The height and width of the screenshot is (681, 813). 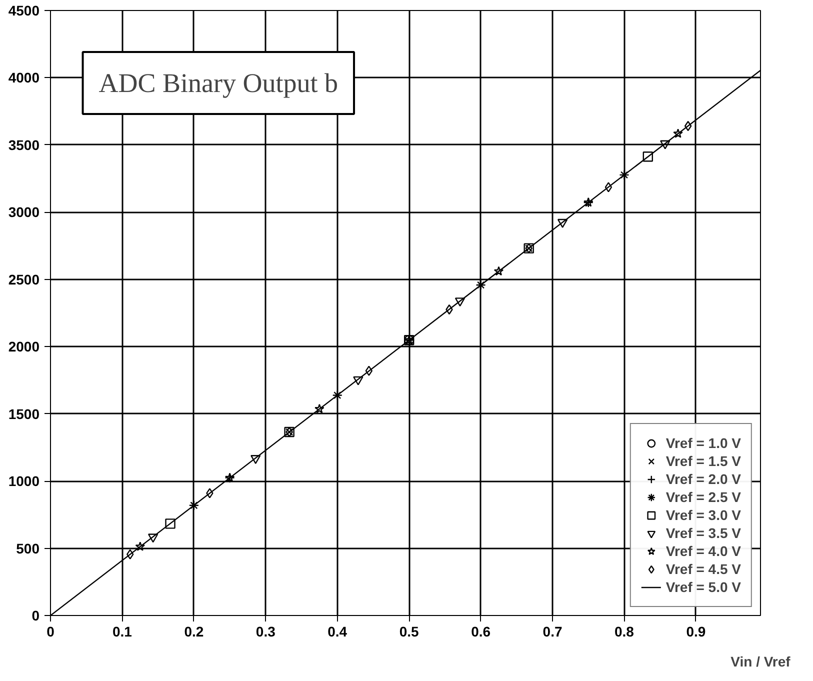 What do you see at coordinates (24, 346) in the screenshot?
I see `y-tick-label: 2000` at bounding box center [24, 346].